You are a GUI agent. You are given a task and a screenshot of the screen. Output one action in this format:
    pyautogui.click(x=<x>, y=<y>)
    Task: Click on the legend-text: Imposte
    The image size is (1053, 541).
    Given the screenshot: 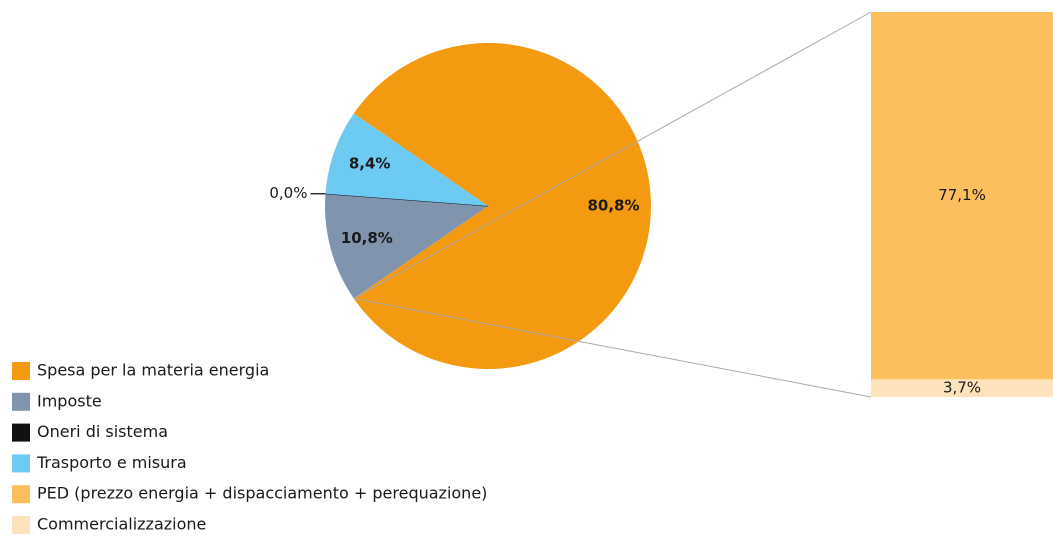 What is the action you would take?
    pyautogui.click(x=69, y=400)
    